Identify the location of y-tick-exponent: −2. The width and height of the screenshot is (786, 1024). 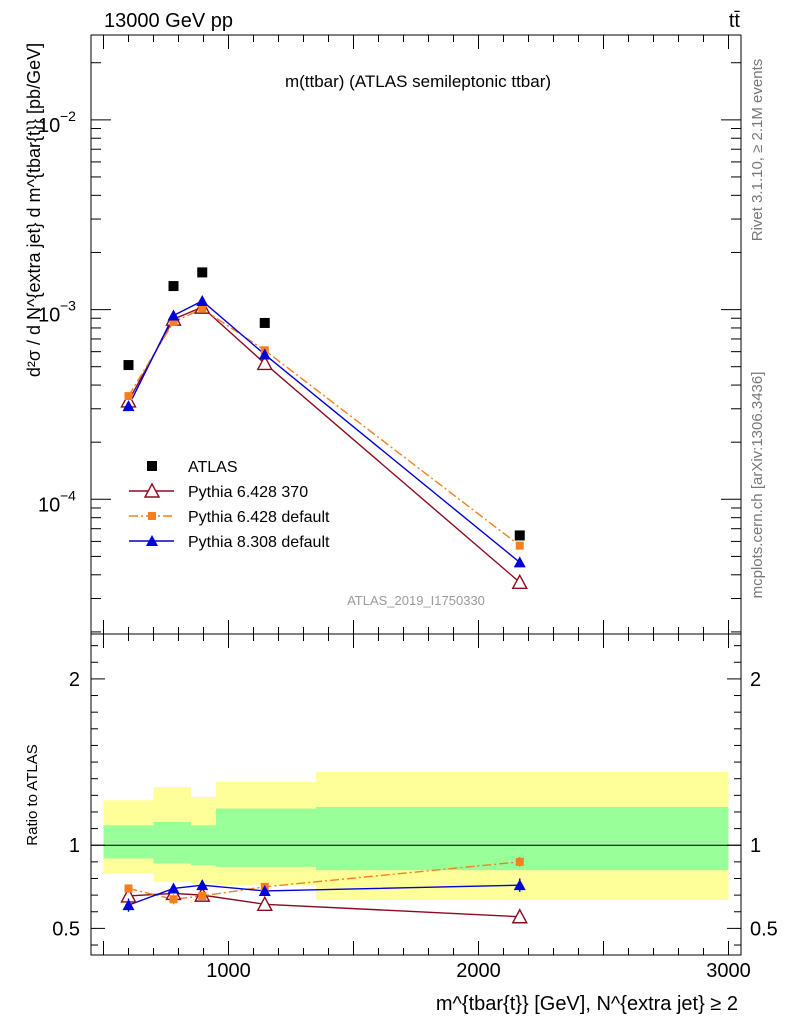
(68, 116).